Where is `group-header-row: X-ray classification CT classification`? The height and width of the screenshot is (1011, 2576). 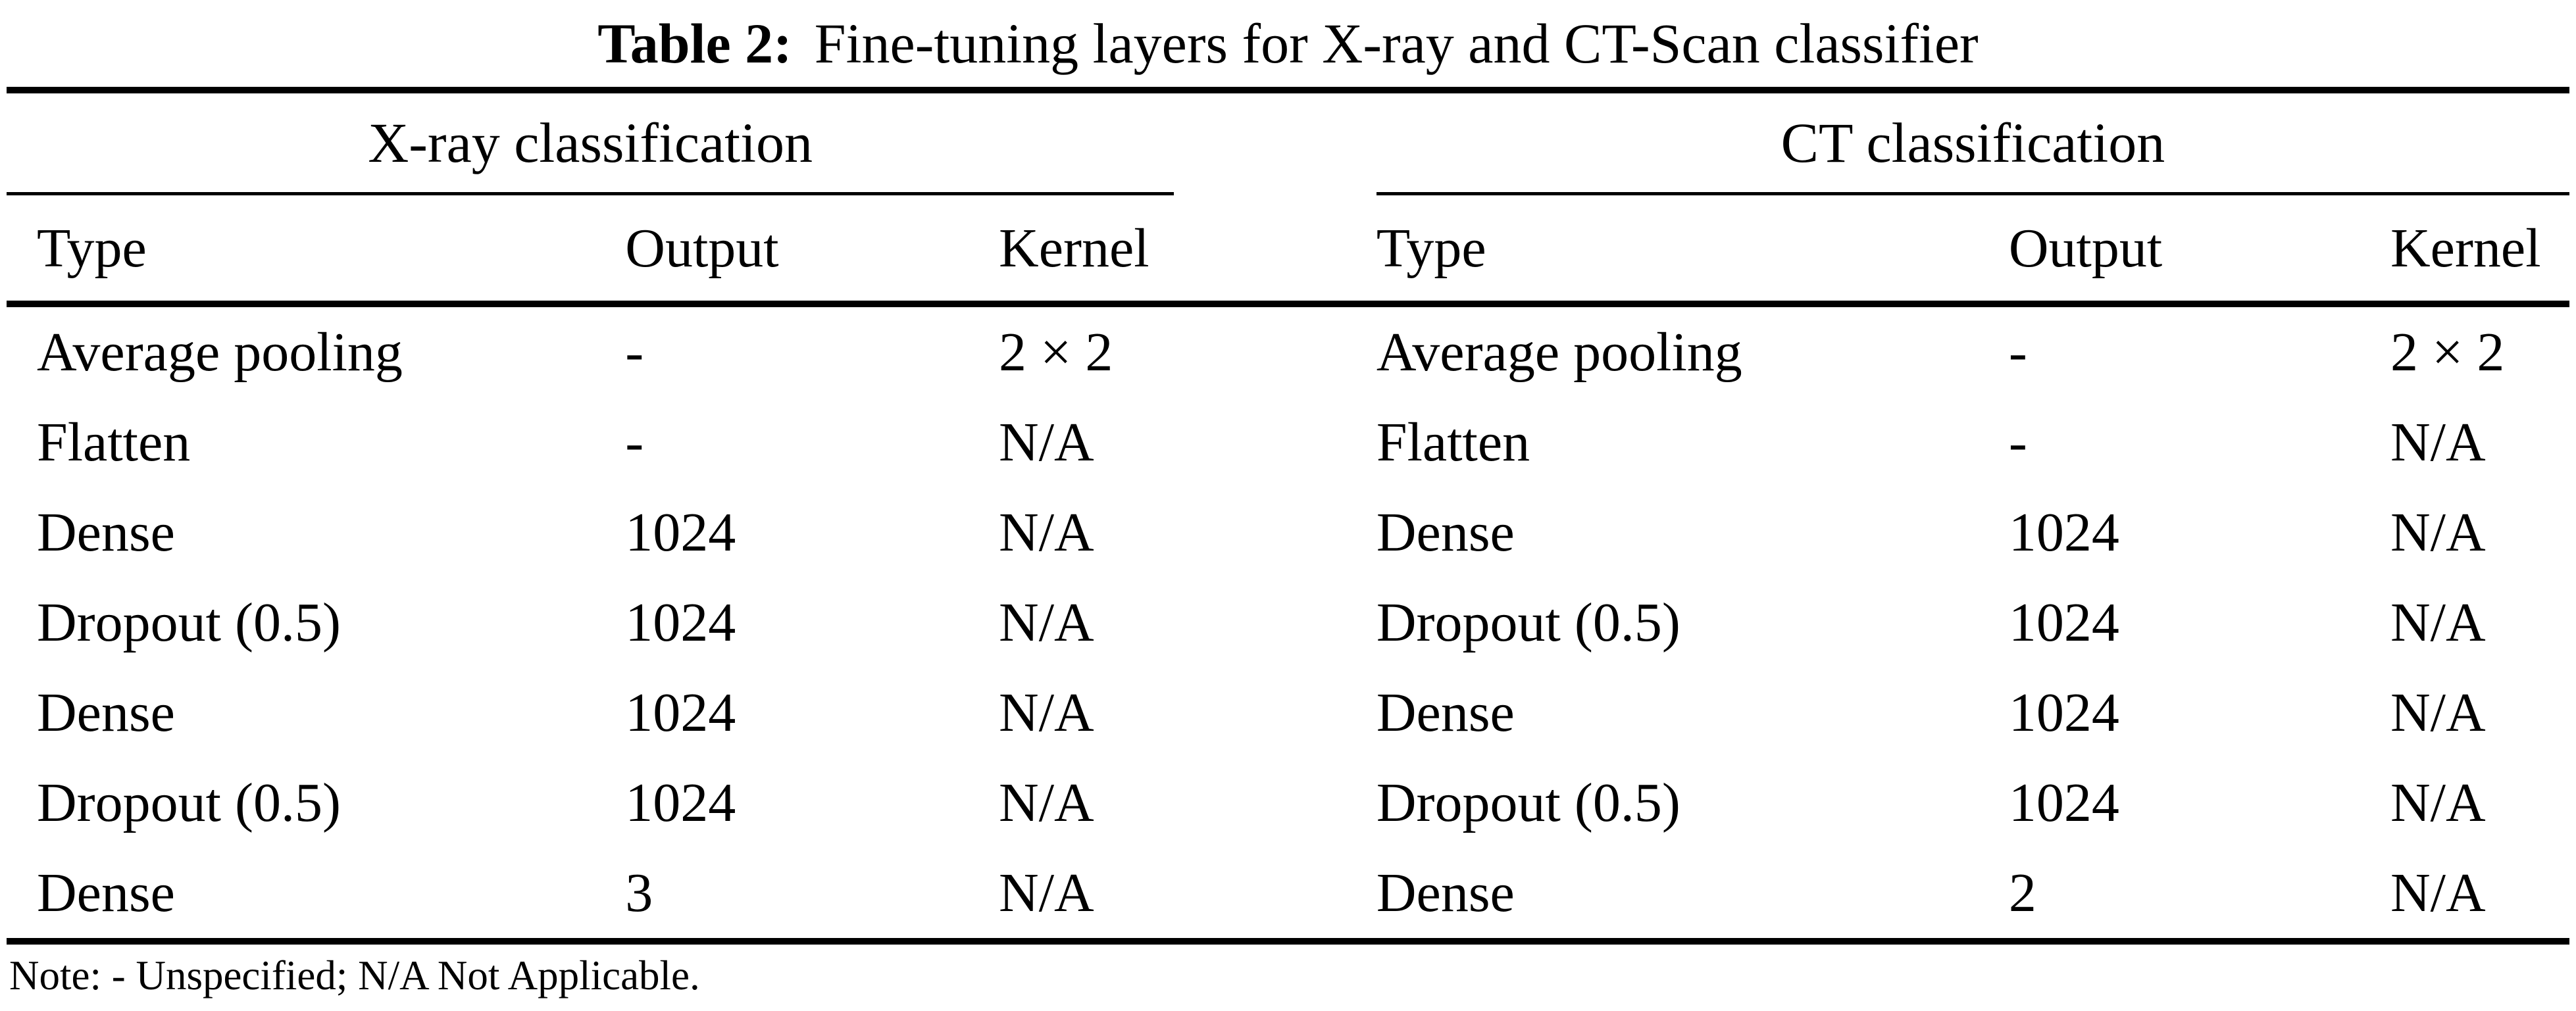
group-header-row: X-ray classification CT classification is located at coordinates (1288, 144).